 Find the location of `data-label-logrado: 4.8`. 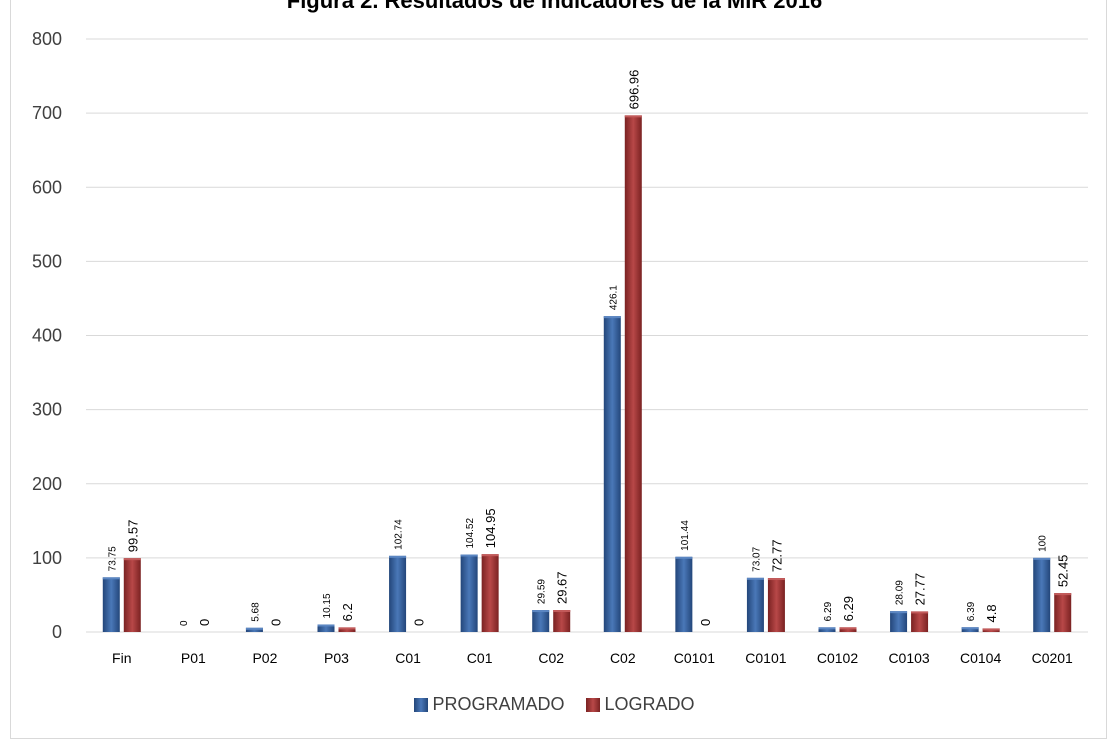

data-label-logrado: 4.8 is located at coordinates (991, 613).